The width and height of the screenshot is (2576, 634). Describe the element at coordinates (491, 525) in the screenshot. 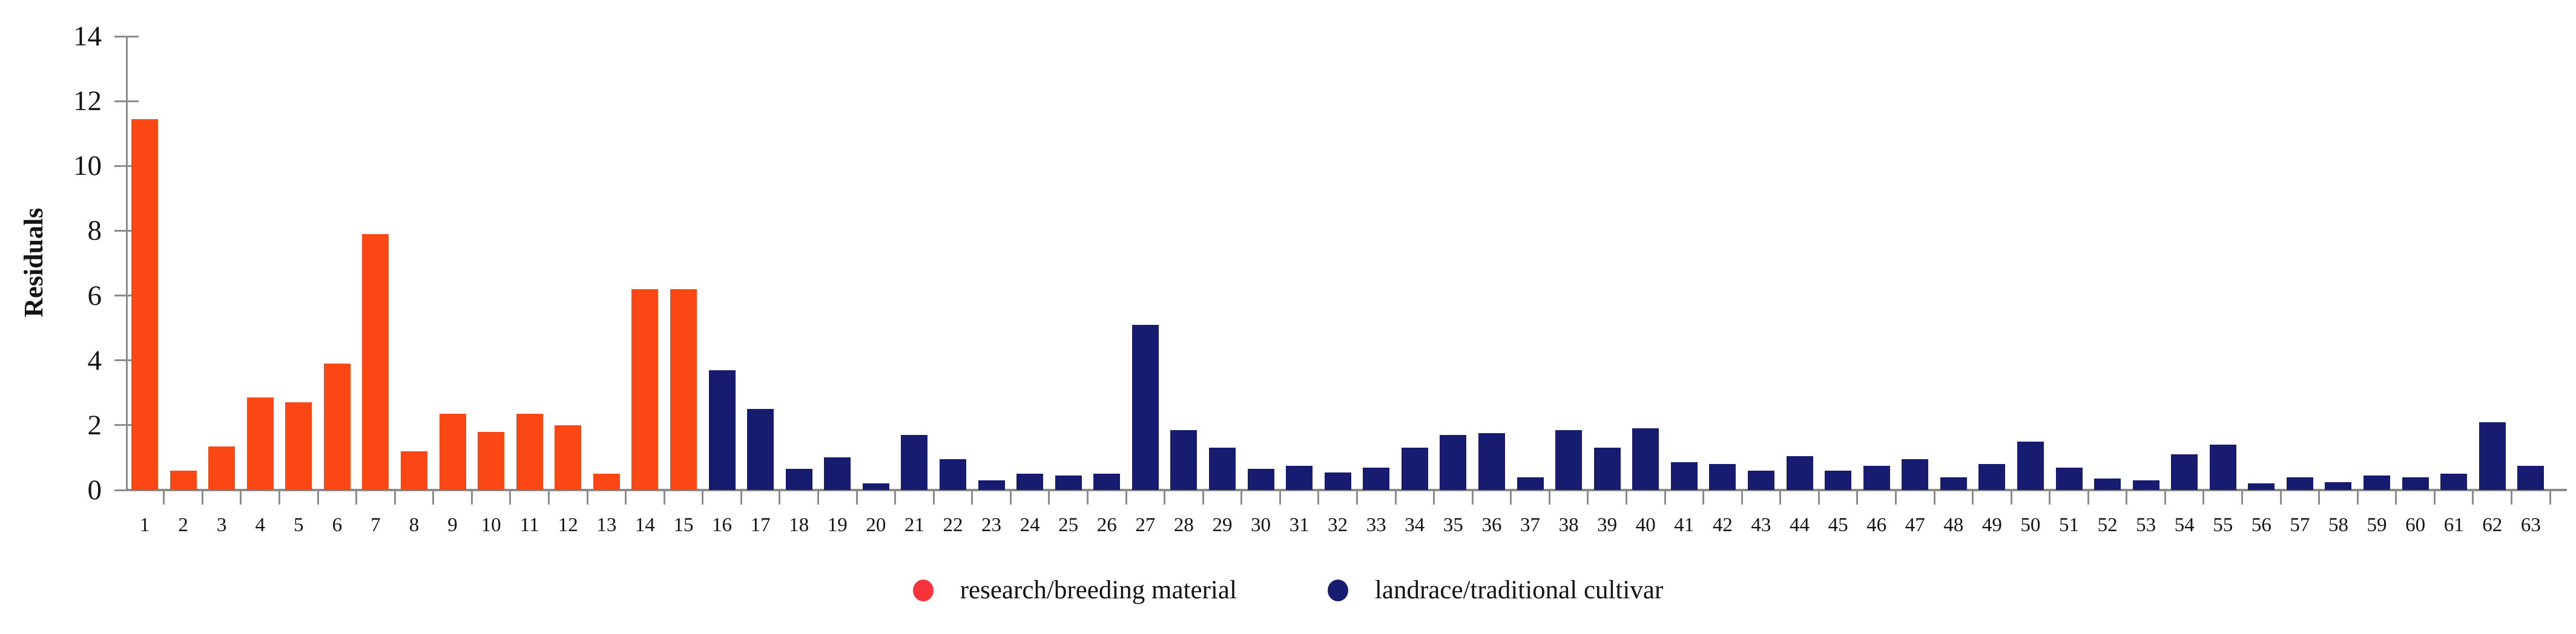

I see `x-tick-label: 10` at that location.